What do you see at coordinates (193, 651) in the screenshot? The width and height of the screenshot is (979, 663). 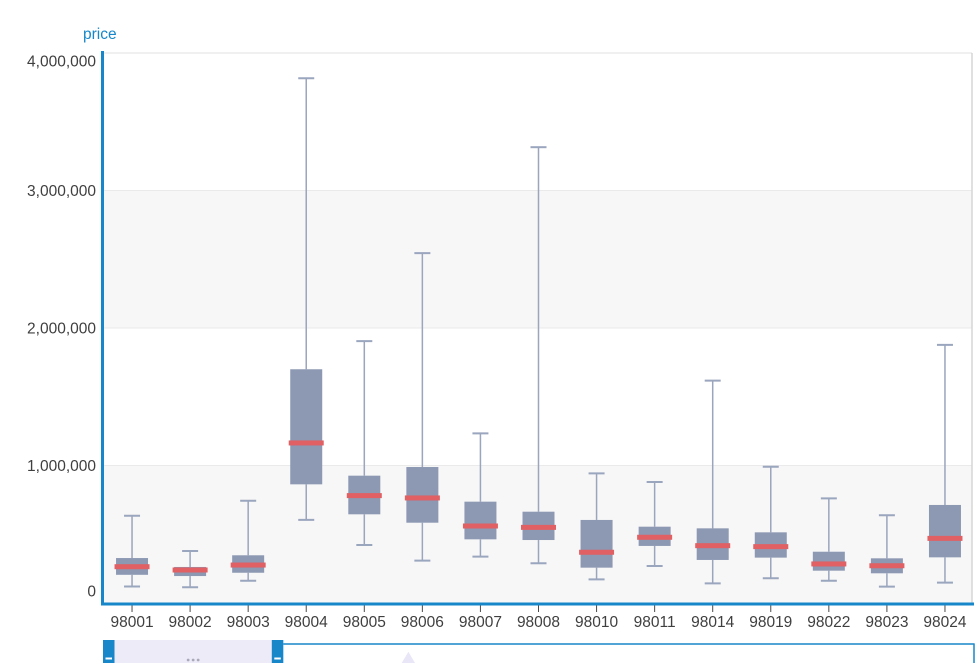 I see `brush-selection` at bounding box center [193, 651].